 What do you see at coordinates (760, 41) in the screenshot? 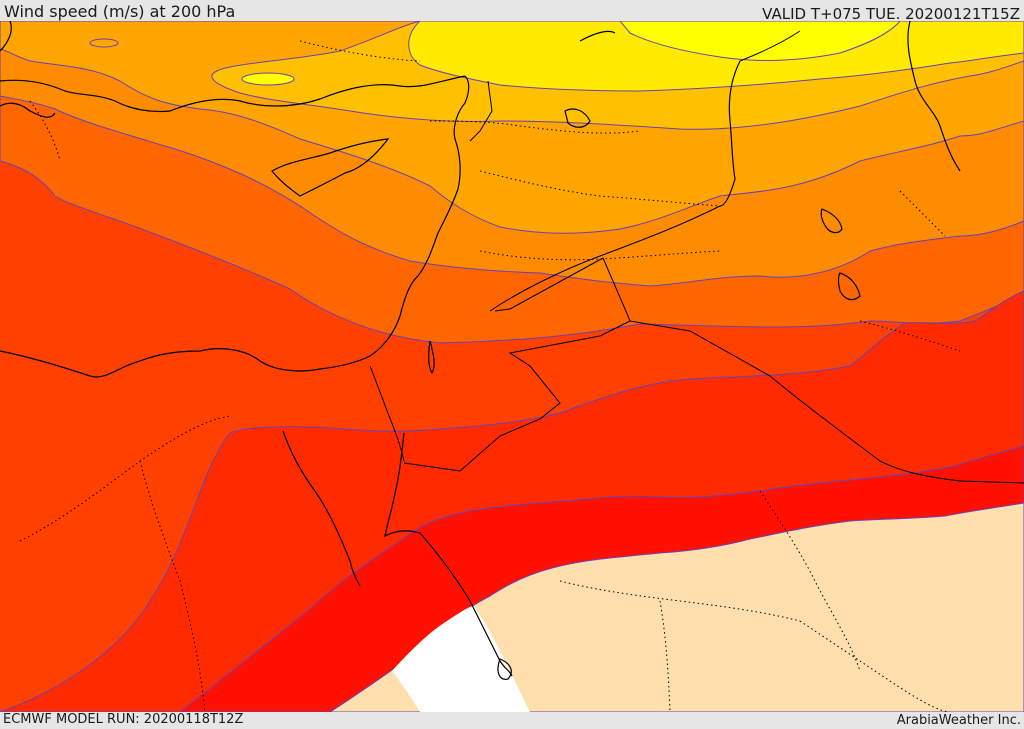
I see `band-yellow` at bounding box center [760, 41].